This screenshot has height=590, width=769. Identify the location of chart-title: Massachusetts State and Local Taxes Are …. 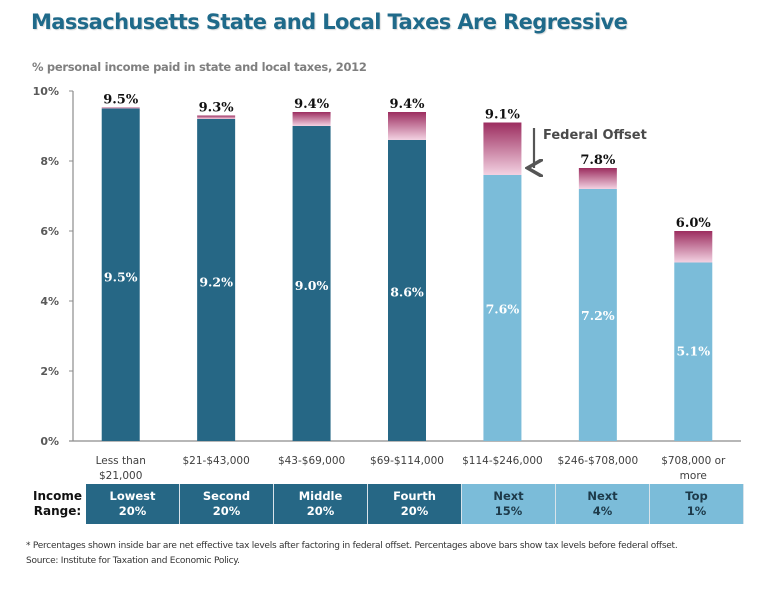
(329, 22).